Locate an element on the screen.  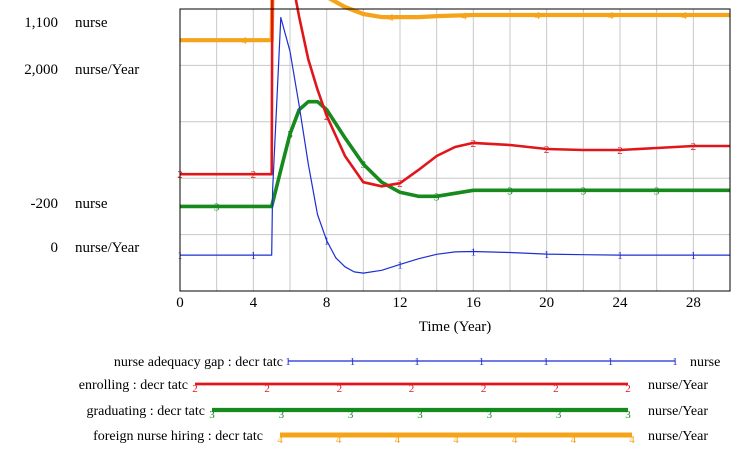
x-tick-label: 16 is located at coordinates (474, 303).